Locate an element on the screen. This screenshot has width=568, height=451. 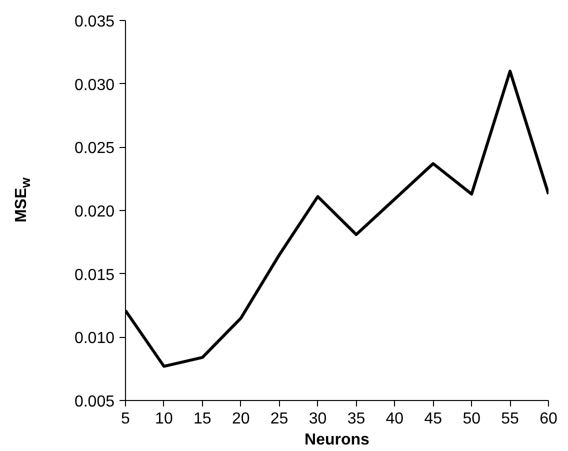
x-tick-label: 15 is located at coordinates (203, 419).